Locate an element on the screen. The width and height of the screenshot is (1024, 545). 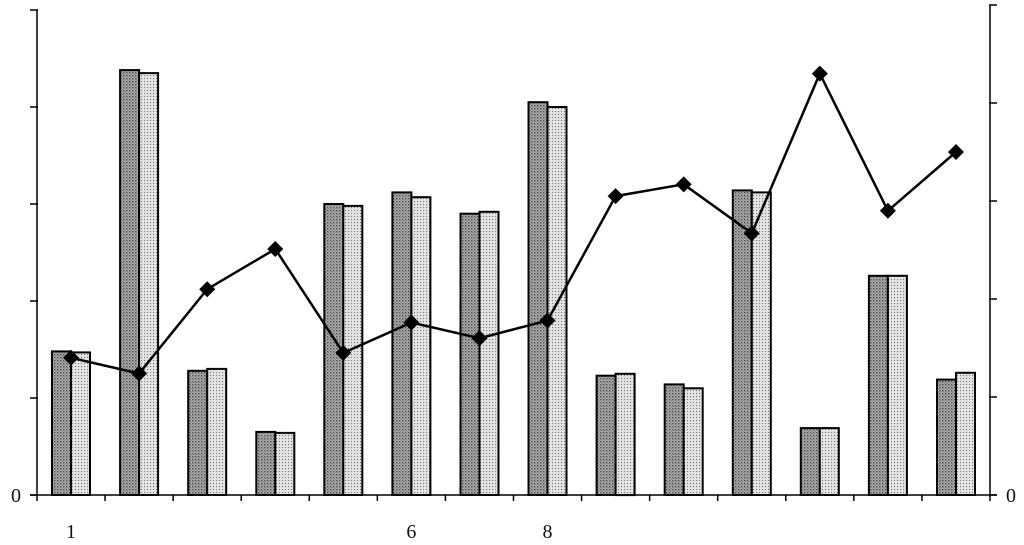
labels-layer: 0 0 1 6 8 is located at coordinates (513, 514).